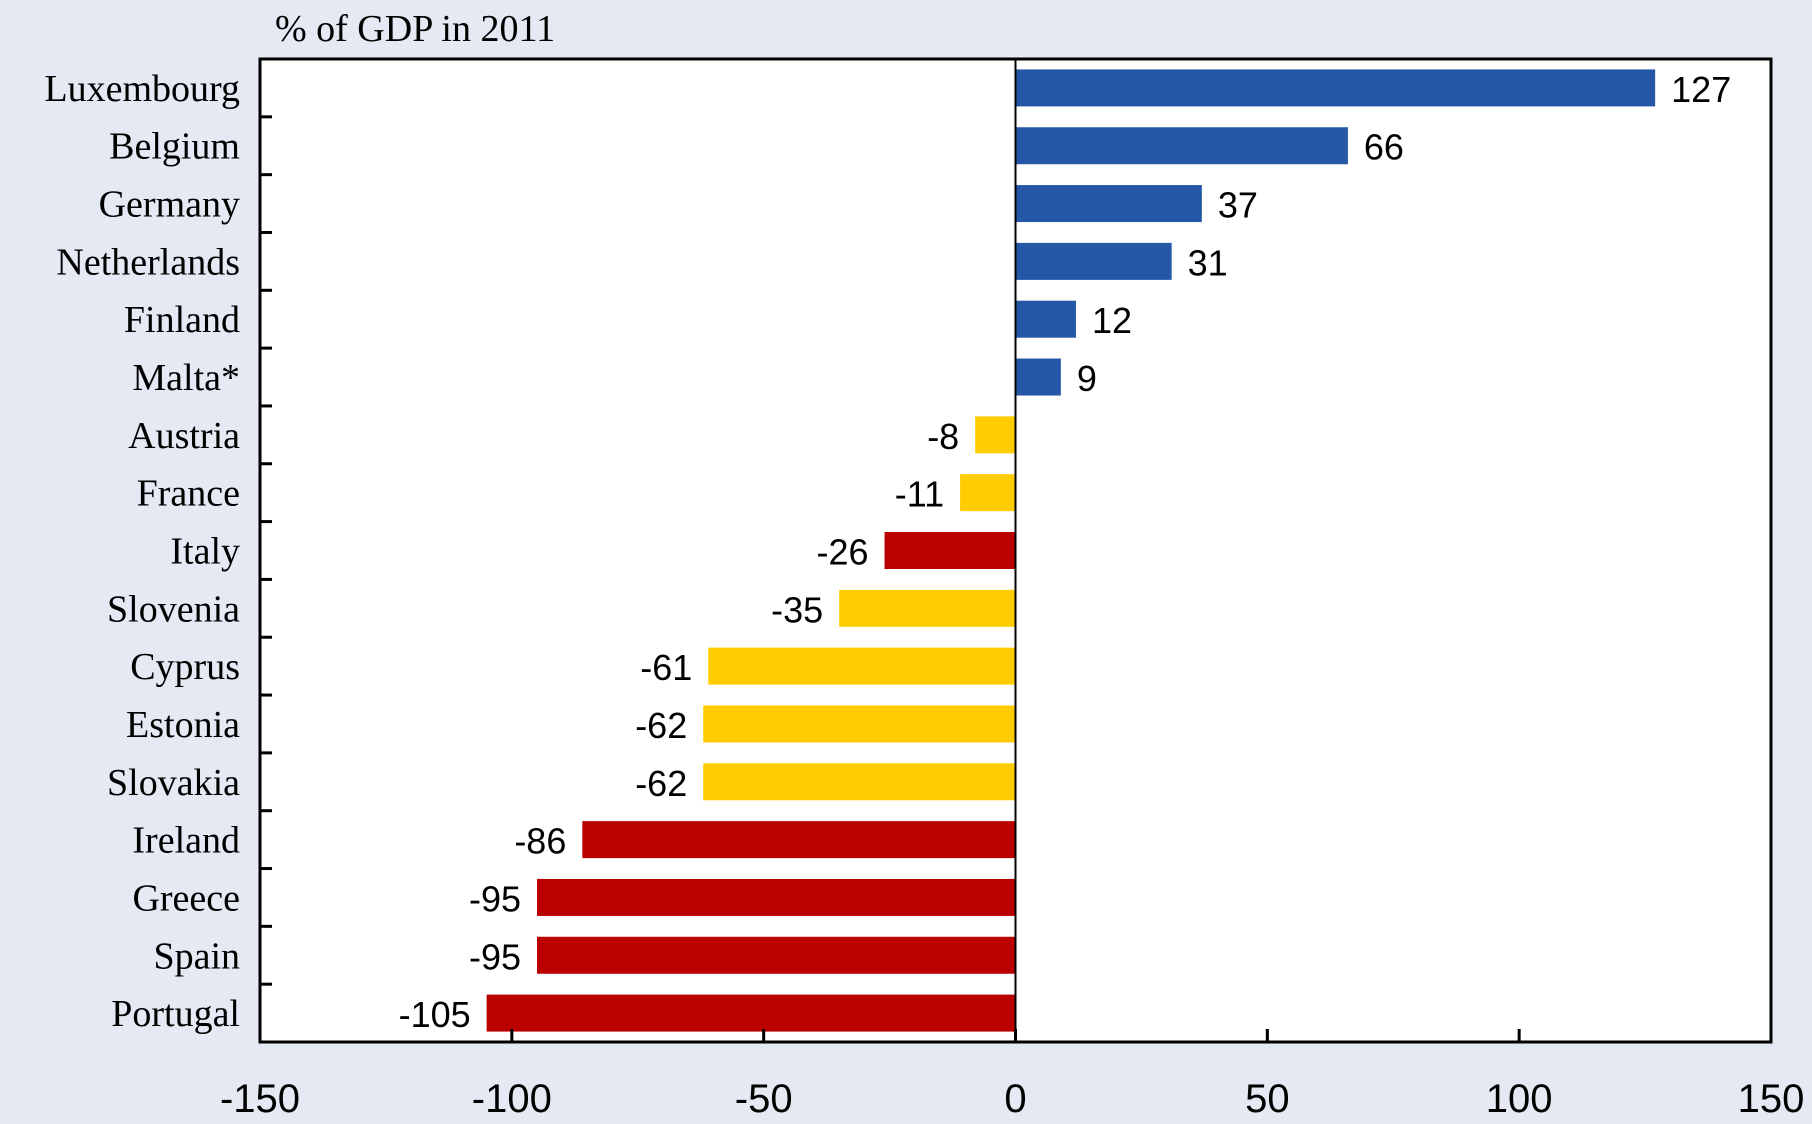 This screenshot has width=1812, height=1124. I want to click on category-label-italy: Italy, so click(205, 552).